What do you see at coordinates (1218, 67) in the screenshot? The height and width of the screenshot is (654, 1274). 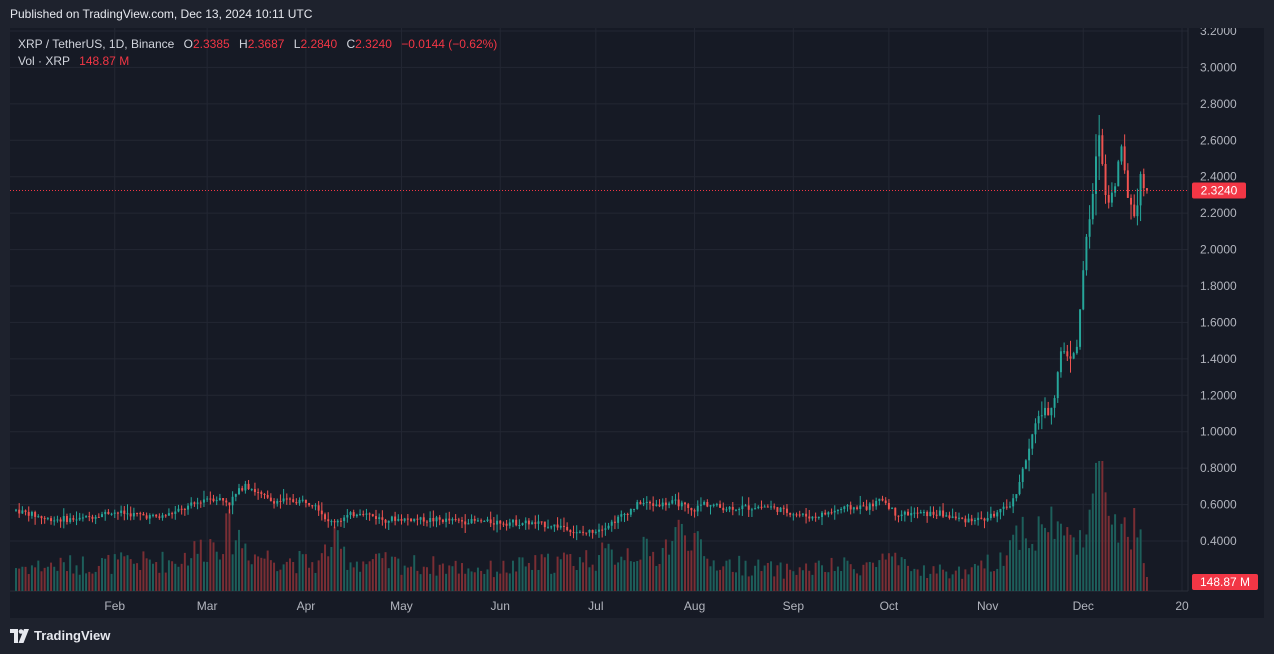 I see `y-tick-label: 3.0000` at bounding box center [1218, 67].